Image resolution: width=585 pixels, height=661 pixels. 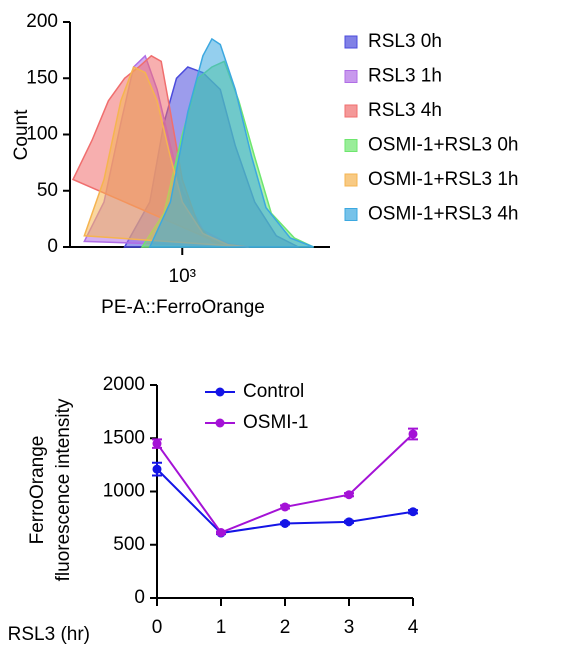 I want to click on x-axis-label: RSL3 (hr), so click(x=49, y=634).